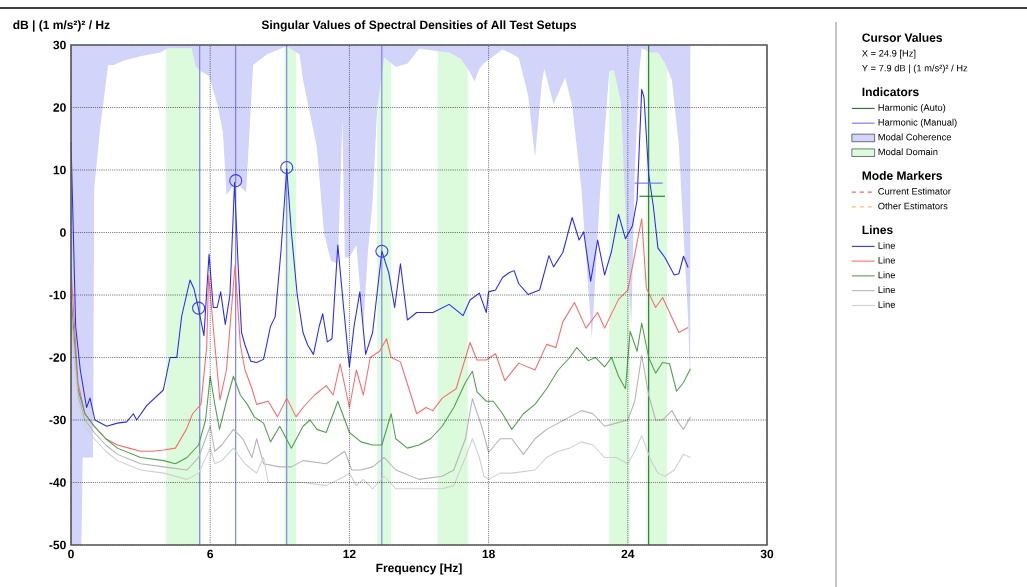 The height and width of the screenshot is (587, 1027). I want to click on y-axis-title: dB | (1 m/s²)² / Hz, so click(61, 26).